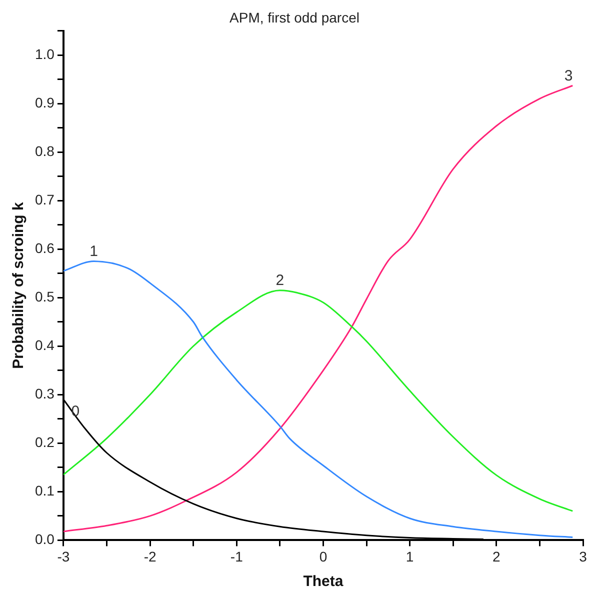 This screenshot has width=597, height=599. What do you see at coordinates (44, 539) in the screenshot?
I see `y-tick-label: 0.0` at bounding box center [44, 539].